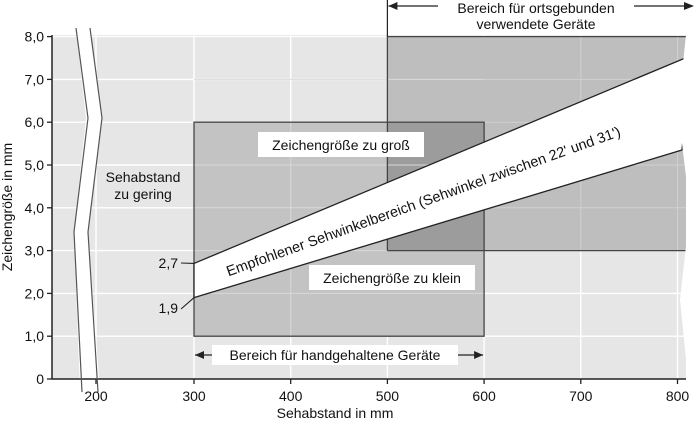 This screenshot has height=425, width=700. Describe the element at coordinates (689, 207) in the screenshot. I see `right-break-mark` at that location.